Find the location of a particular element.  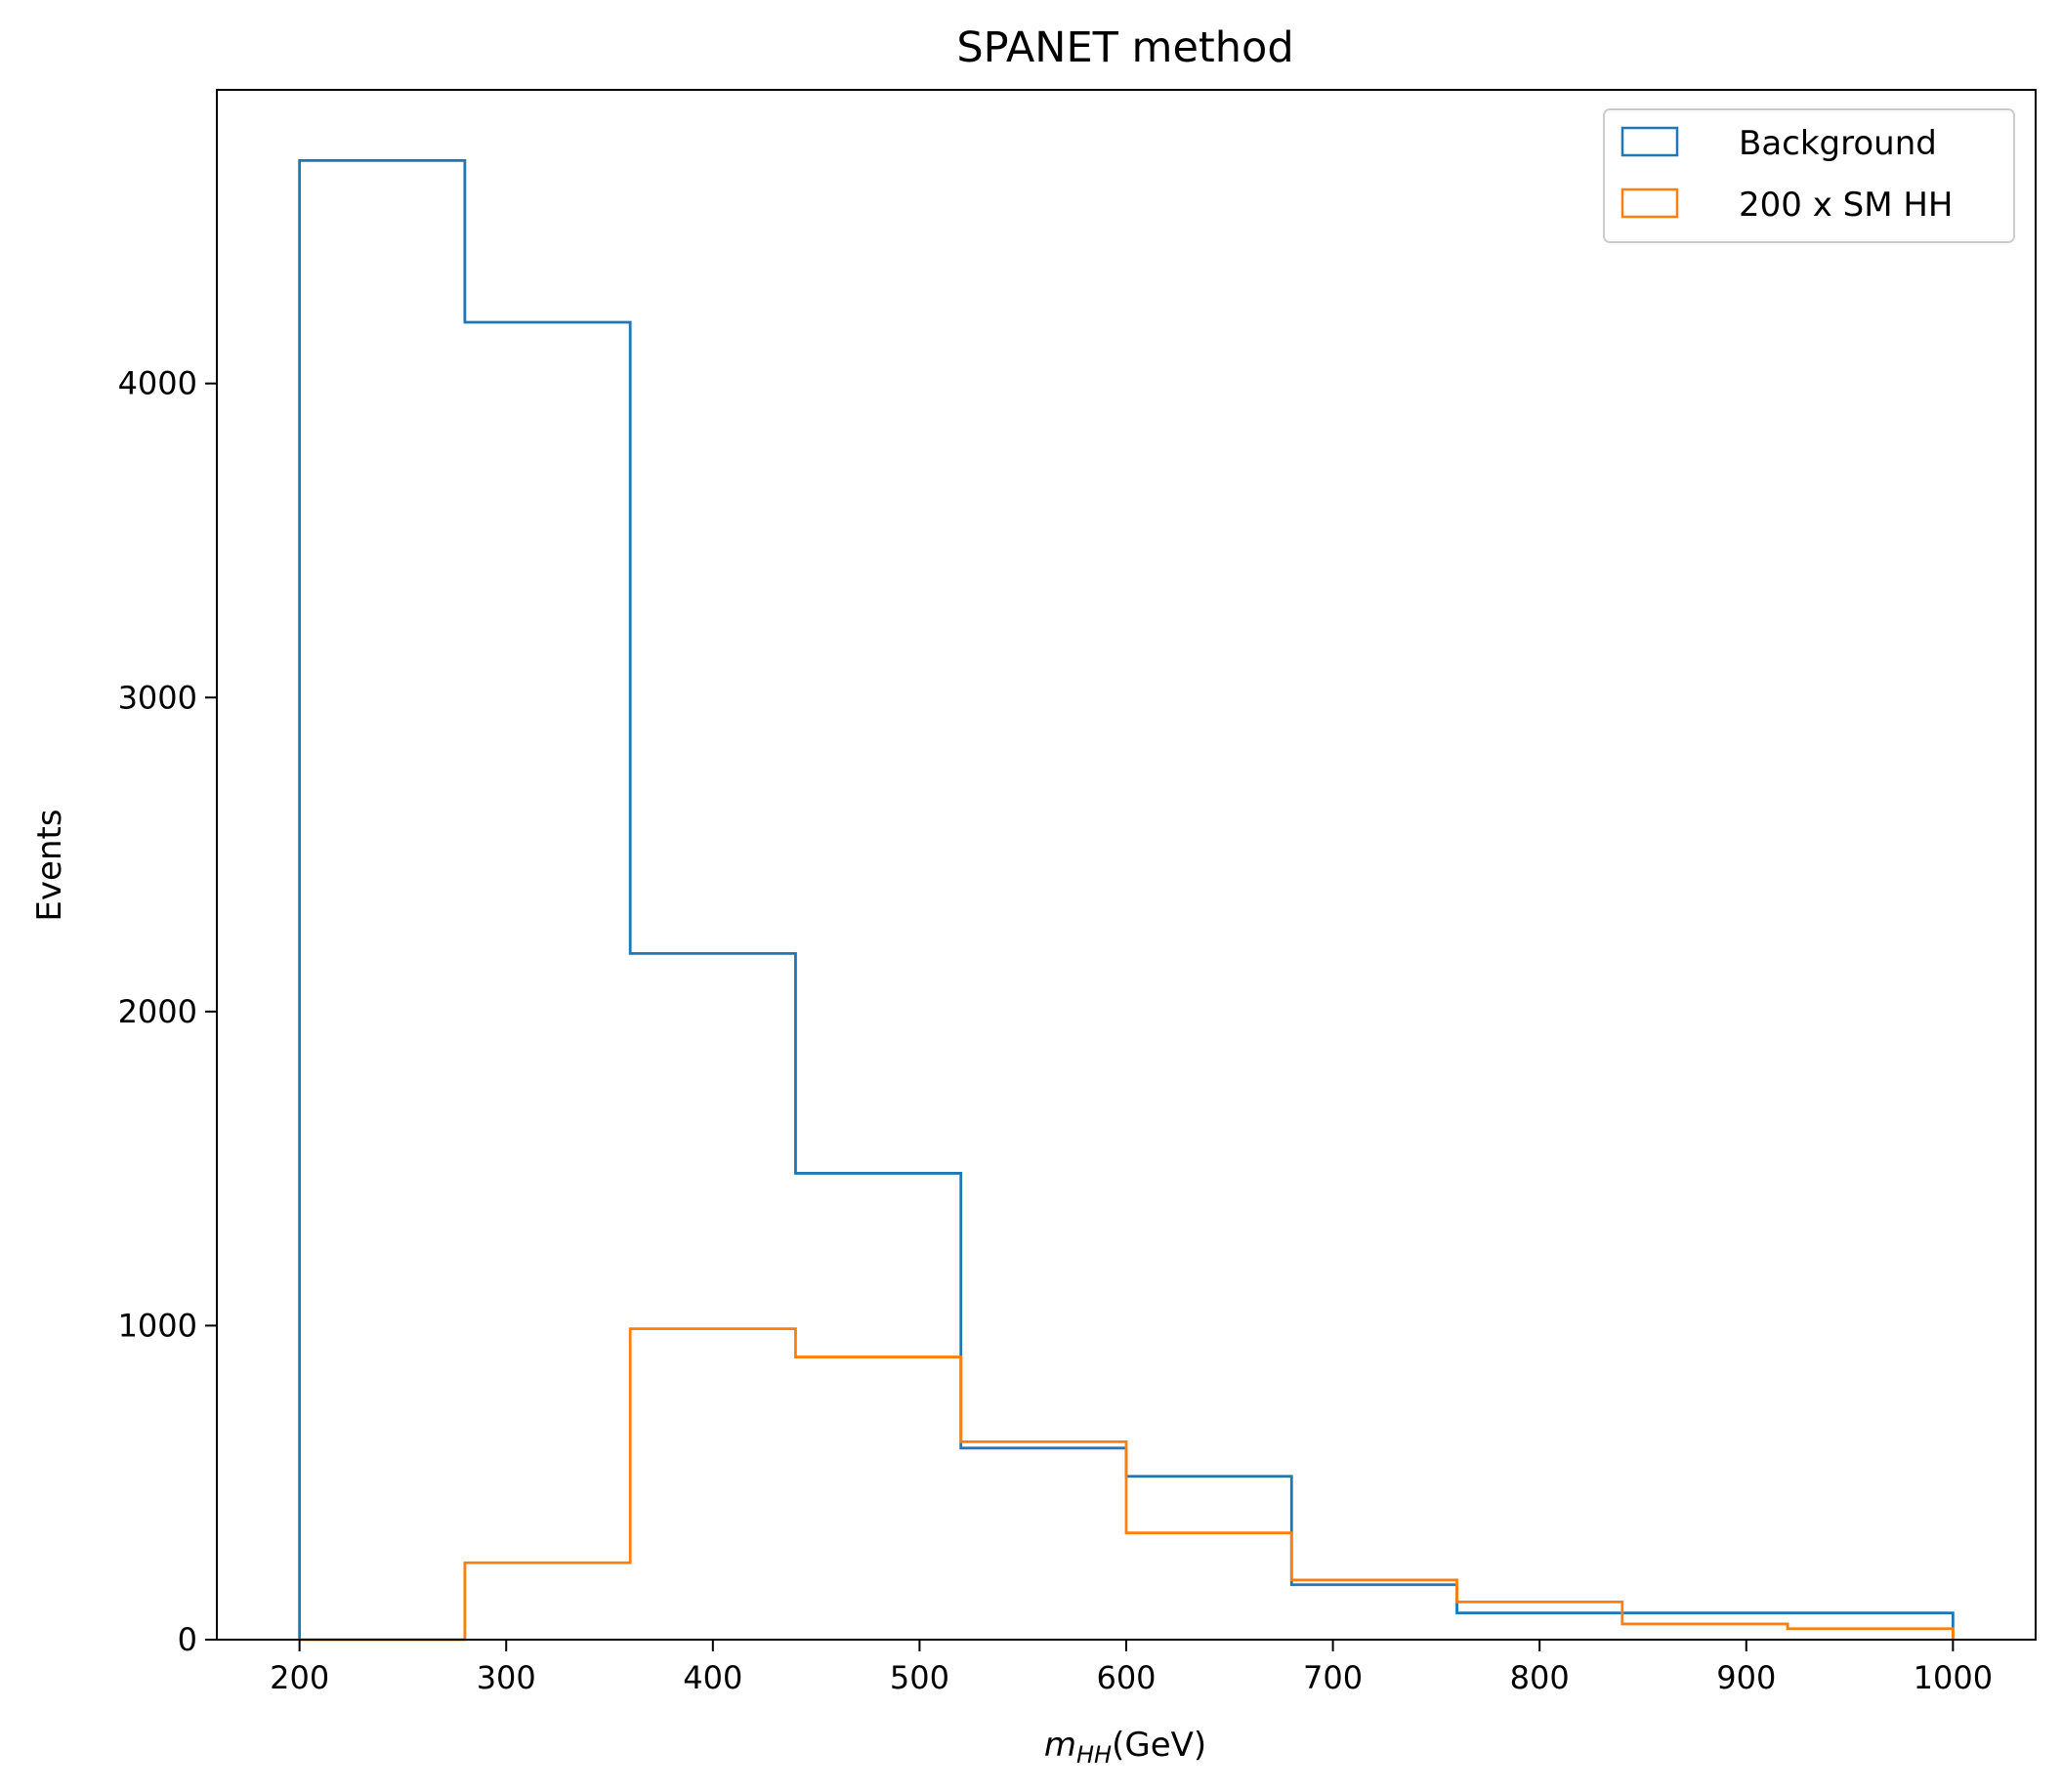

y-tick-label: 0 is located at coordinates (187, 1639).